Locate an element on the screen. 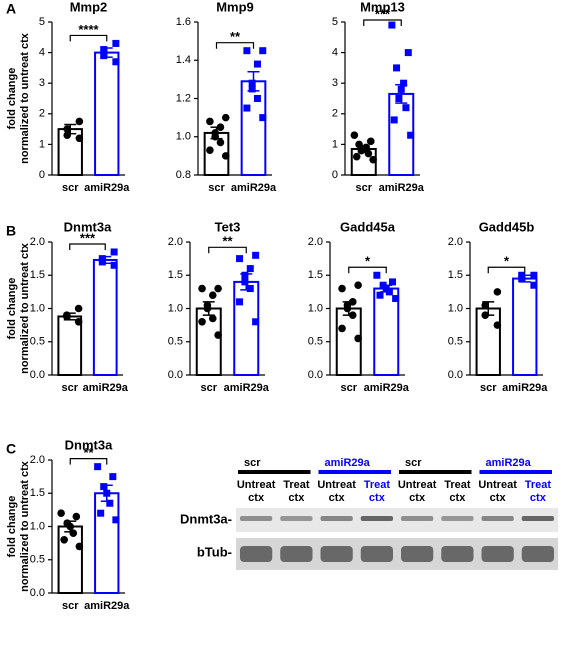  y-axis-label: normalized to untreat ctx is located at coordinates (25, 308).